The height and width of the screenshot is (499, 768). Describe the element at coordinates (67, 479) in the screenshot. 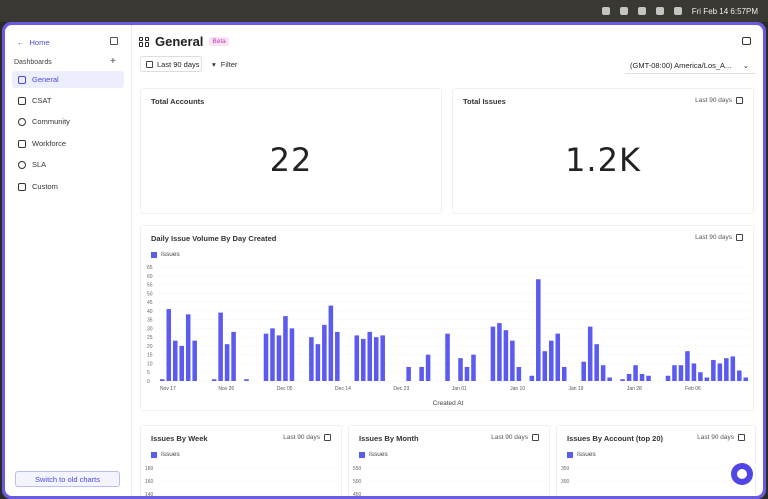

I see `switch-old-charts-button: Switch to old charts` at that location.